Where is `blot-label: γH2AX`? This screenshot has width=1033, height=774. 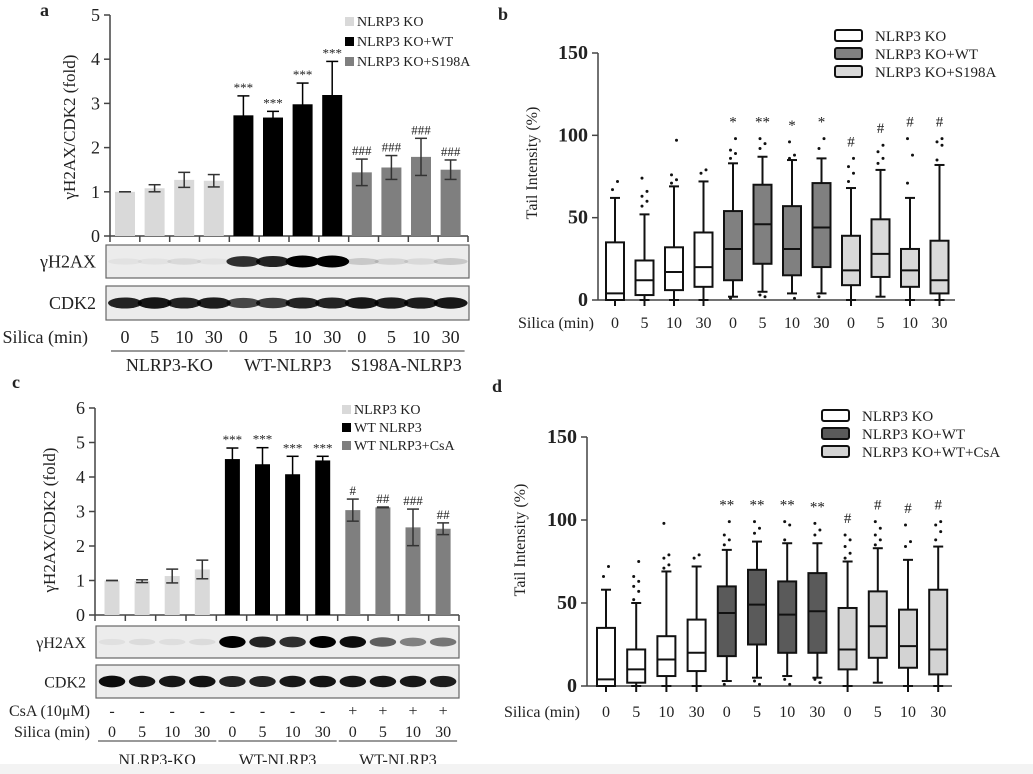 blot-label: γH2AX is located at coordinates (60, 643).